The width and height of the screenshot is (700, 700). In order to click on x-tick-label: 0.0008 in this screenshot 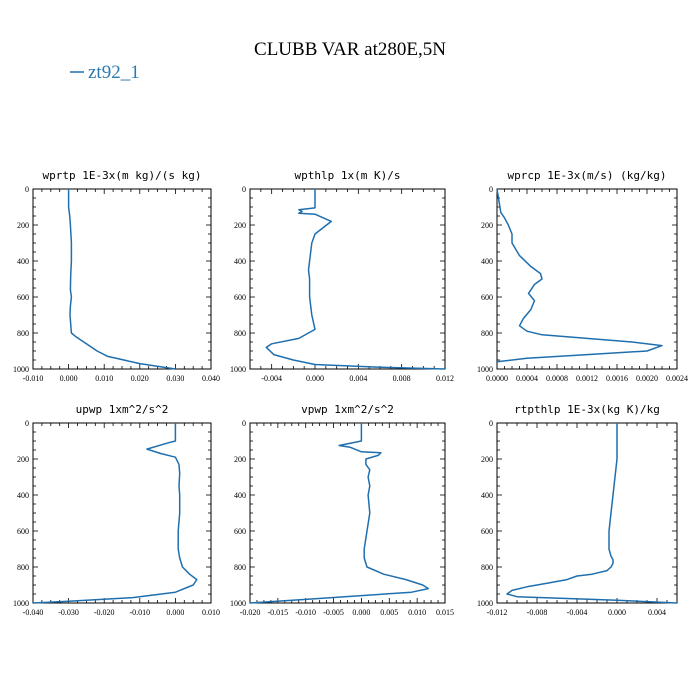, I will do `click(557, 378)`.